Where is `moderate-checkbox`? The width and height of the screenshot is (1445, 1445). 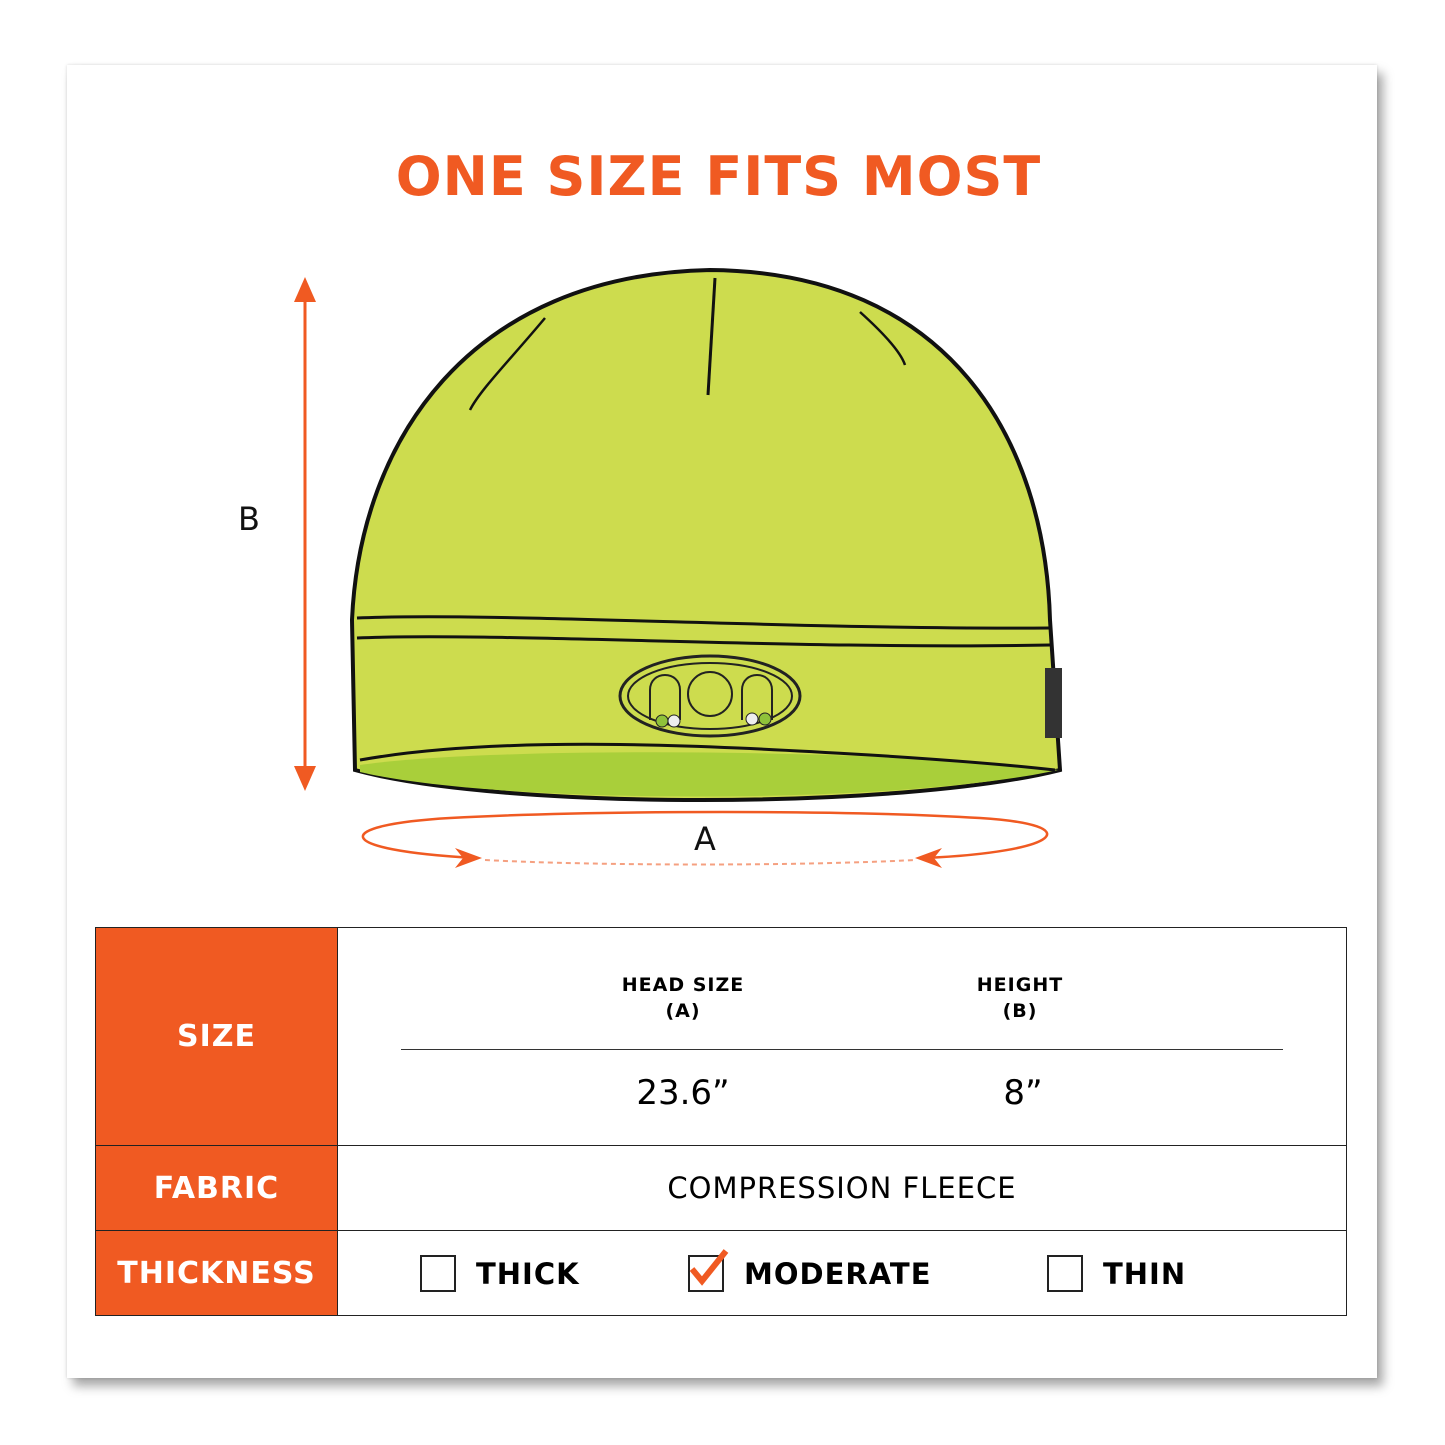 moderate-checkbox is located at coordinates (708, 1270).